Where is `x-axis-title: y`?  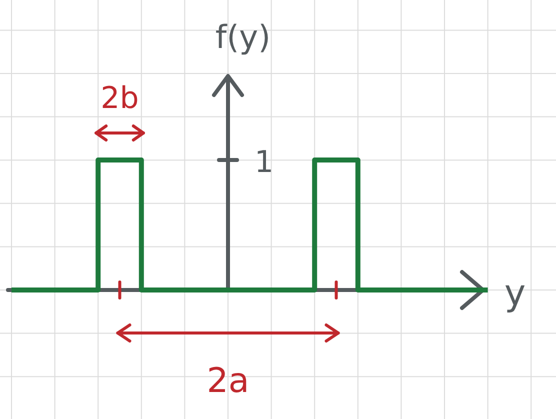 x-axis-title: y is located at coordinates (515, 293).